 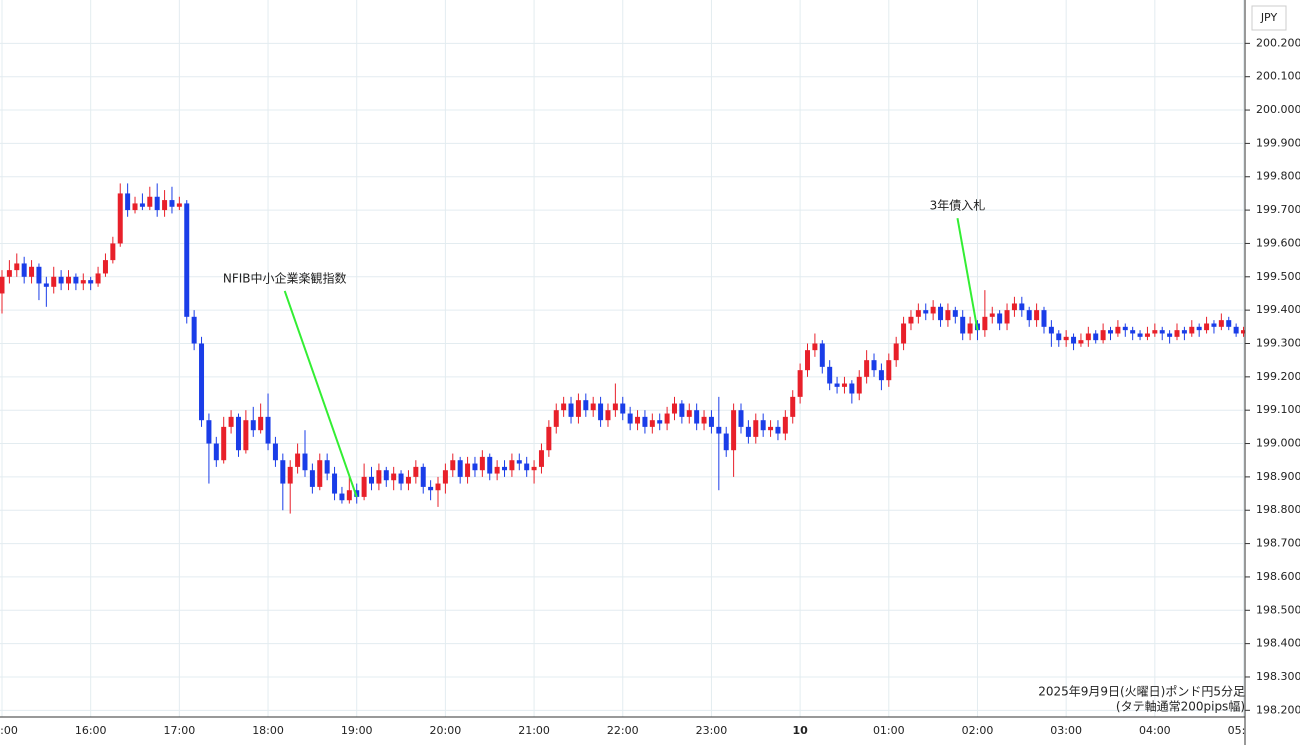 I want to click on y-tick-label: 198.600, so click(x=1278, y=576).